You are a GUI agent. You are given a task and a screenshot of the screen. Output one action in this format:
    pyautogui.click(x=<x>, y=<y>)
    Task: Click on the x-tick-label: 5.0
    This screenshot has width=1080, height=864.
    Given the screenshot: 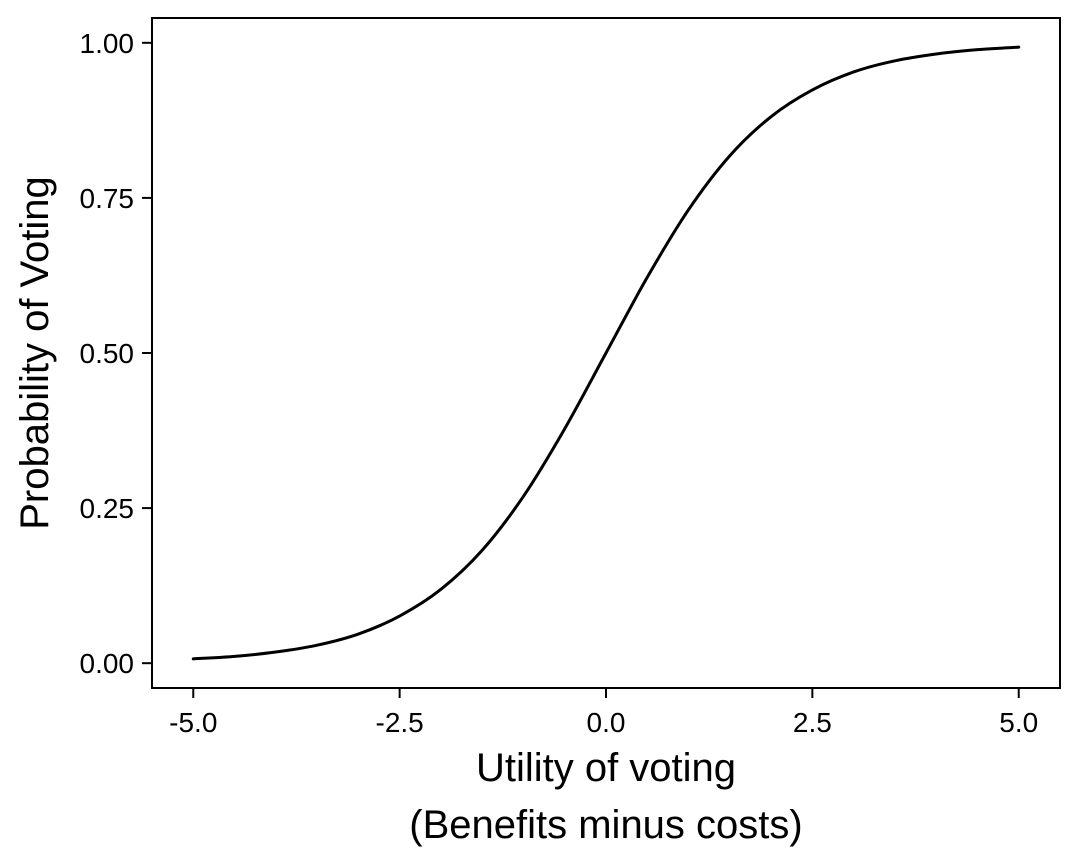 What is the action you would take?
    pyautogui.click(x=1018, y=722)
    